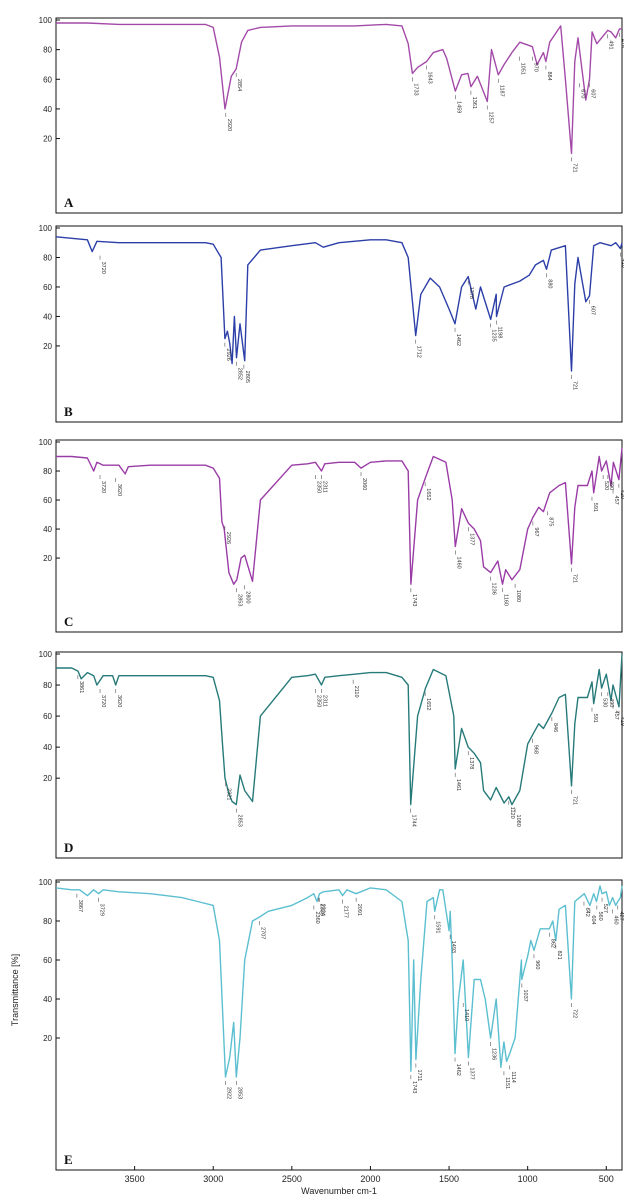  What do you see at coordinates (474, 103) in the screenshot?
I see `peak-label: 1361` at bounding box center [474, 103].